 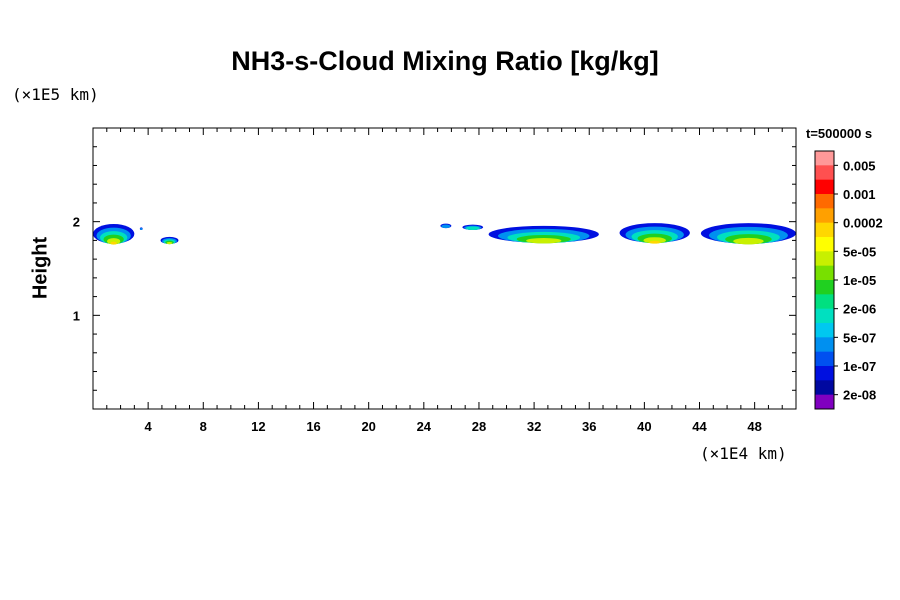 I want to click on colorbar-label: 1e-05, so click(x=859, y=280).